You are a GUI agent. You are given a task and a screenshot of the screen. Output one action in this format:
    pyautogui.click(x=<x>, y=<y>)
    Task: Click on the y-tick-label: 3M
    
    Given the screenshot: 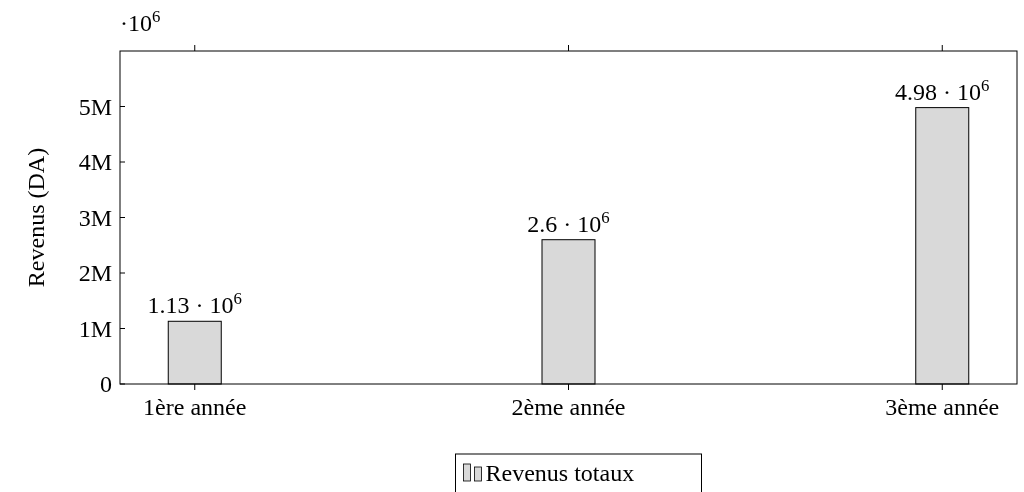 What is the action you would take?
    pyautogui.click(x=95, y=217)
    